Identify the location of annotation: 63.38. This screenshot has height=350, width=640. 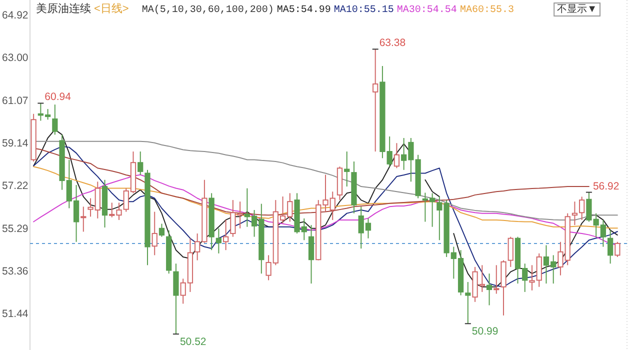
(392, 43).